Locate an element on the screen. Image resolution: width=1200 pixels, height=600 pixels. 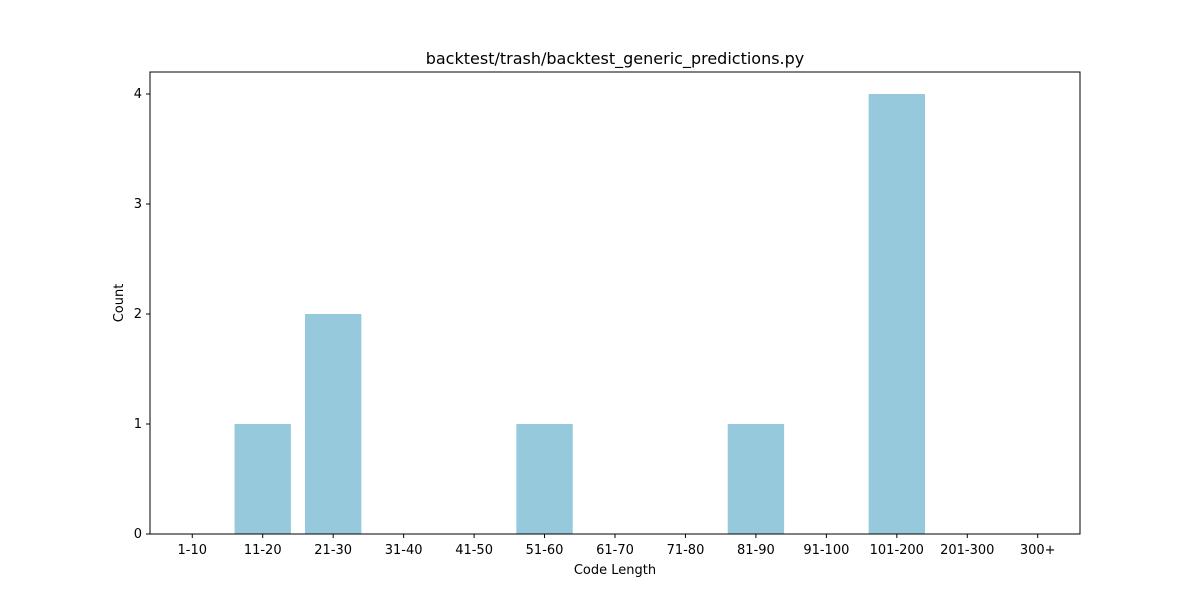
x-tick-label: 21-30 is located at coordinates (333, 550).